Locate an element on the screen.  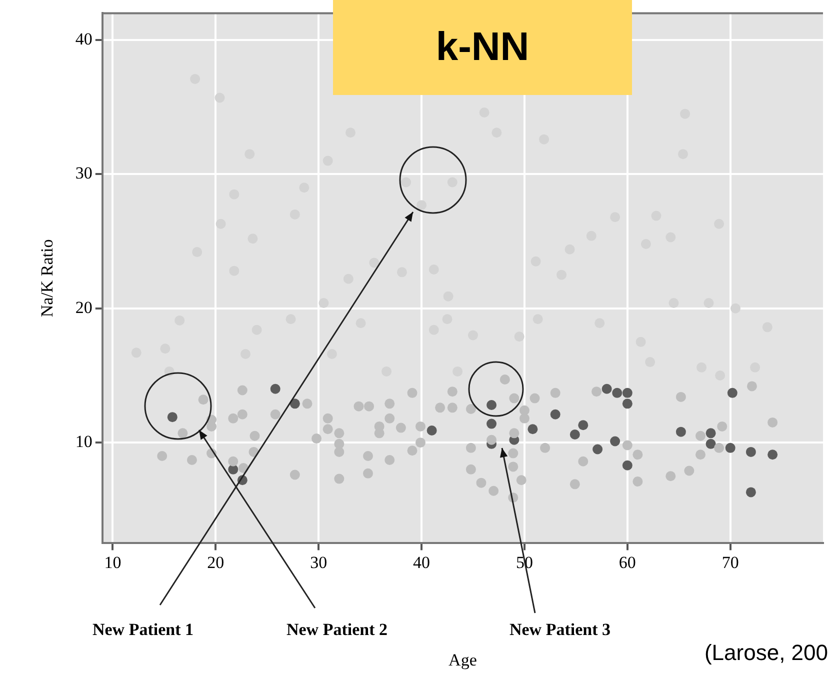
x-tick-label: 10 is located at coordinates (113, 562).